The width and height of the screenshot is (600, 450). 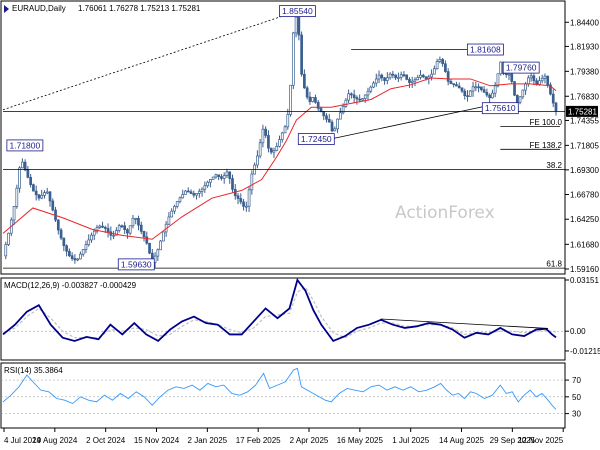 I want to click on rsi-tick-label: 50, so click(x=576, y=397).